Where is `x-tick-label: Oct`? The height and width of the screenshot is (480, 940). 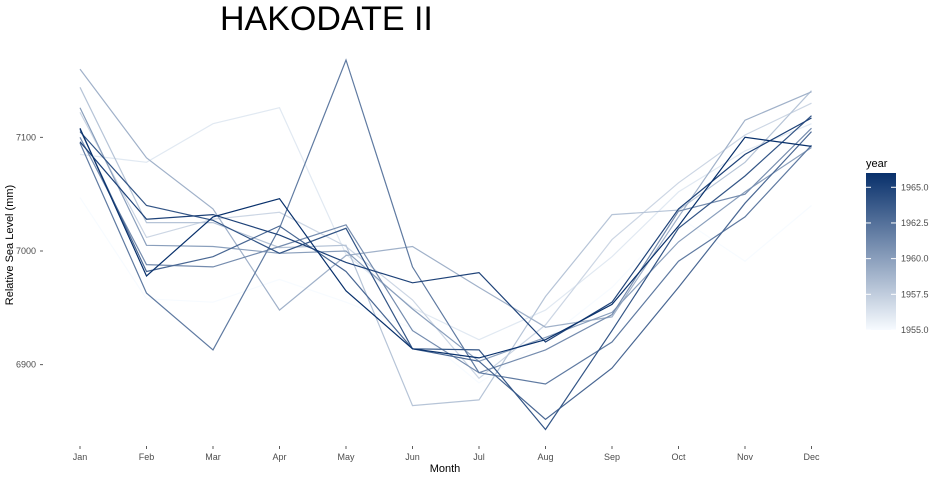 x-tick-label: Oct is located at coordinates (678, 457).